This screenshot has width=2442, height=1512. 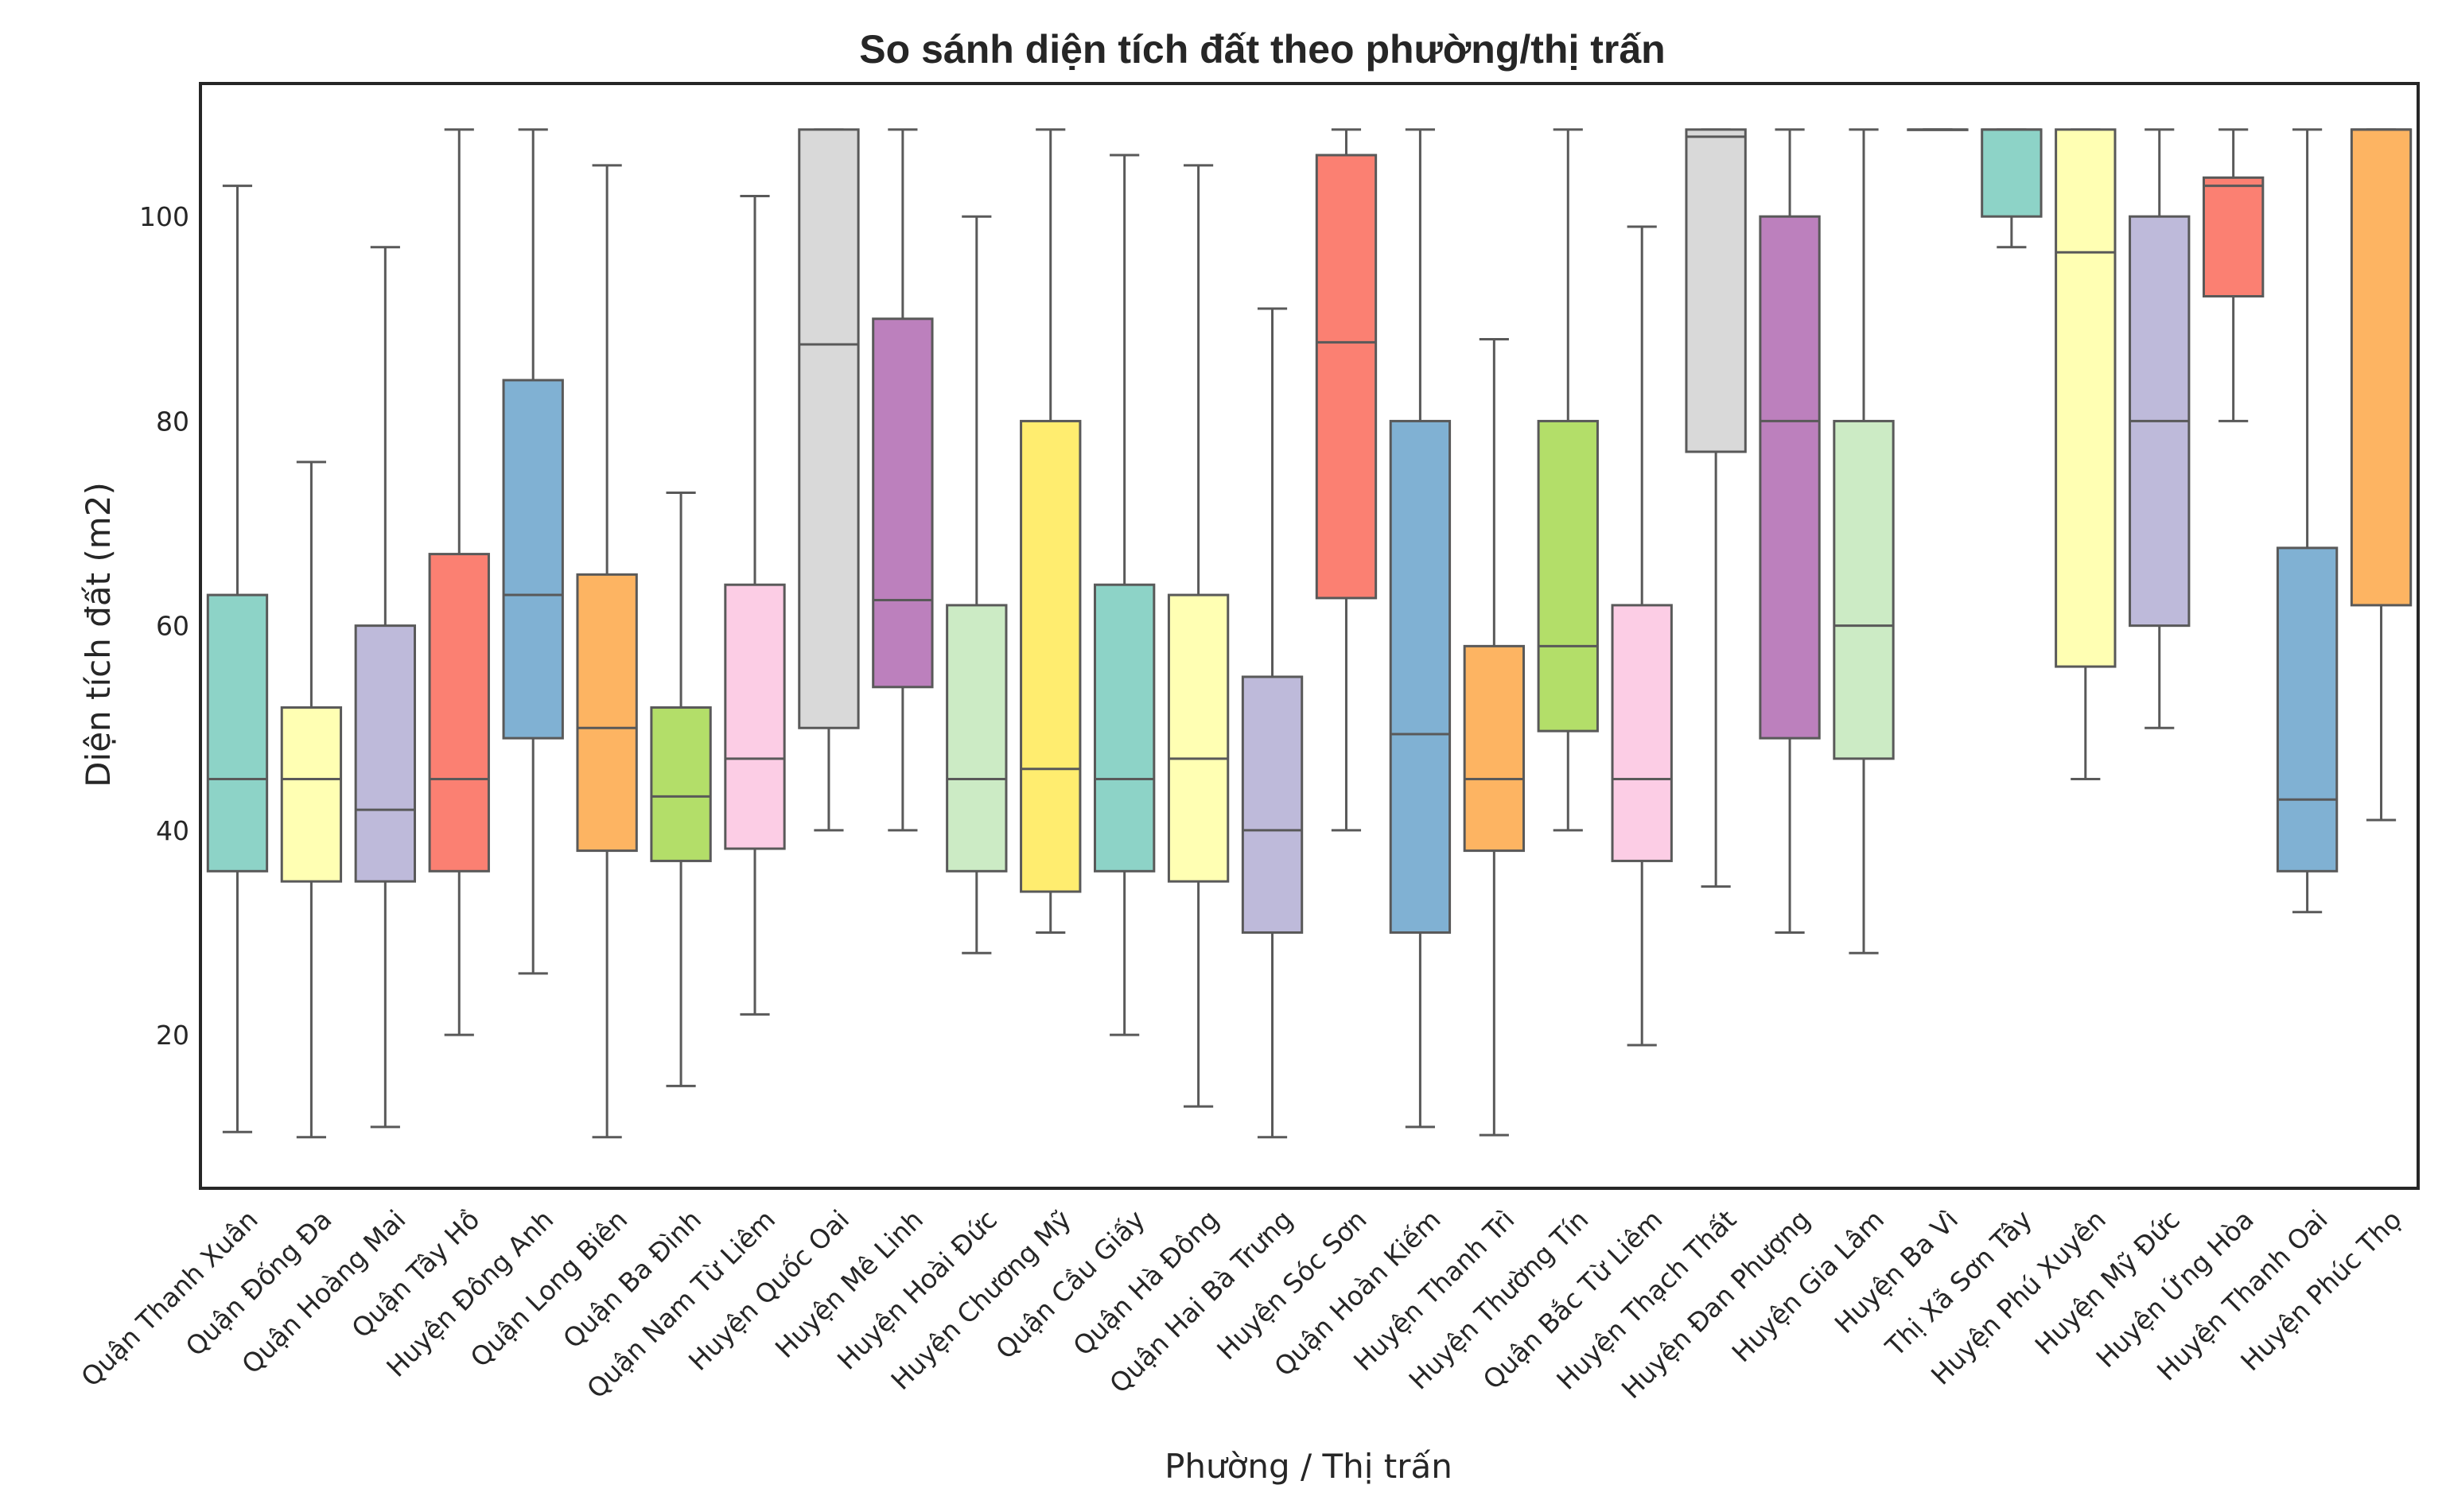 I want to click on y-tick-label: 80, so click(x=172, y=422).